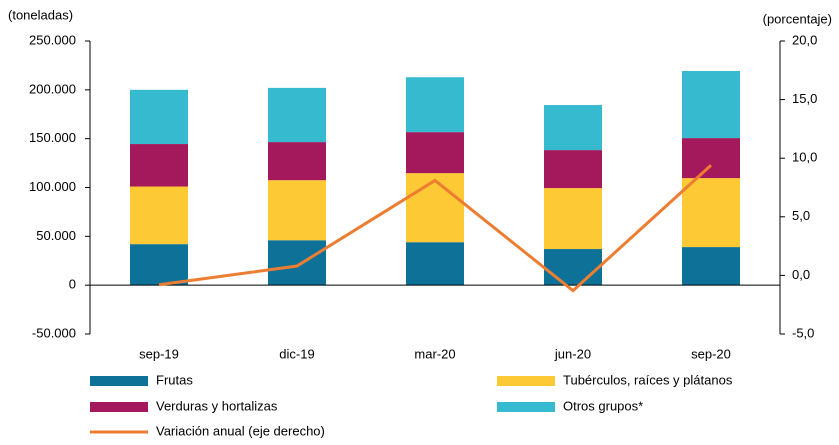  What do you see at coordinates (648, 379) in the screenshot?
I see `legend-label: Tubérculos, raíces y plátanos` at bounding box center [648, 379].